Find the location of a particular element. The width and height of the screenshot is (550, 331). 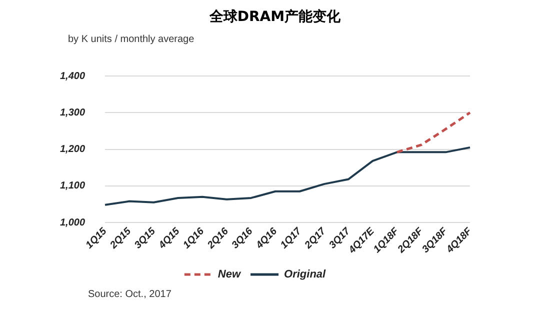

line-series is located at coordinates (434, 132).